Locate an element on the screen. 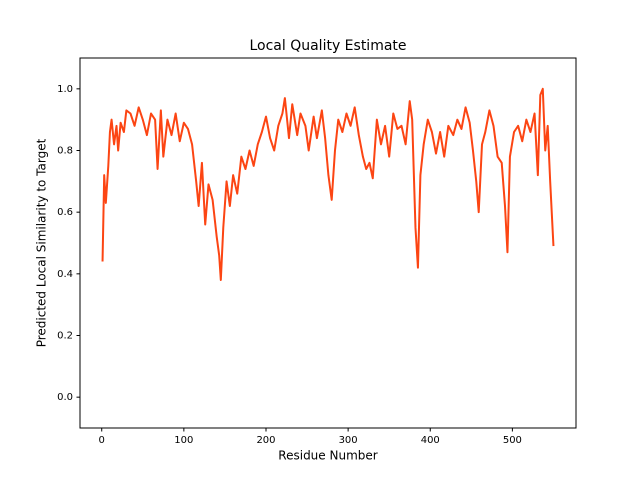  x-axis-label: Residue Number is located at coordinates (327, 456).